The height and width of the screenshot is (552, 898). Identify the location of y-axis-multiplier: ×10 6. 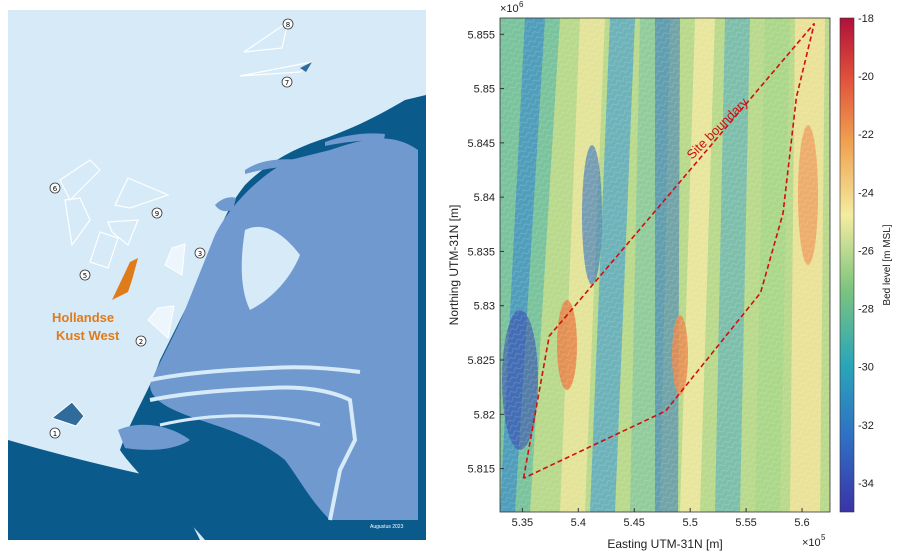
(512, 7).